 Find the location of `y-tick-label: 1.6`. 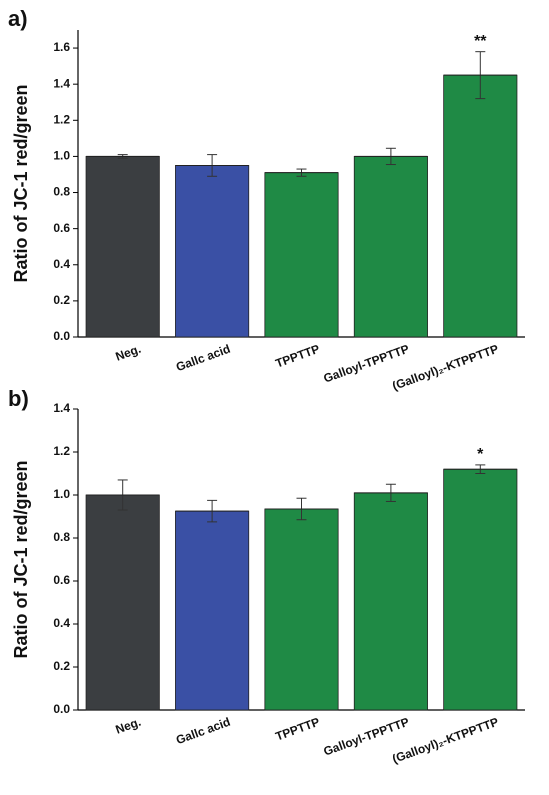

y-tick-label: 1.6 is located at coordinates (61, 47).